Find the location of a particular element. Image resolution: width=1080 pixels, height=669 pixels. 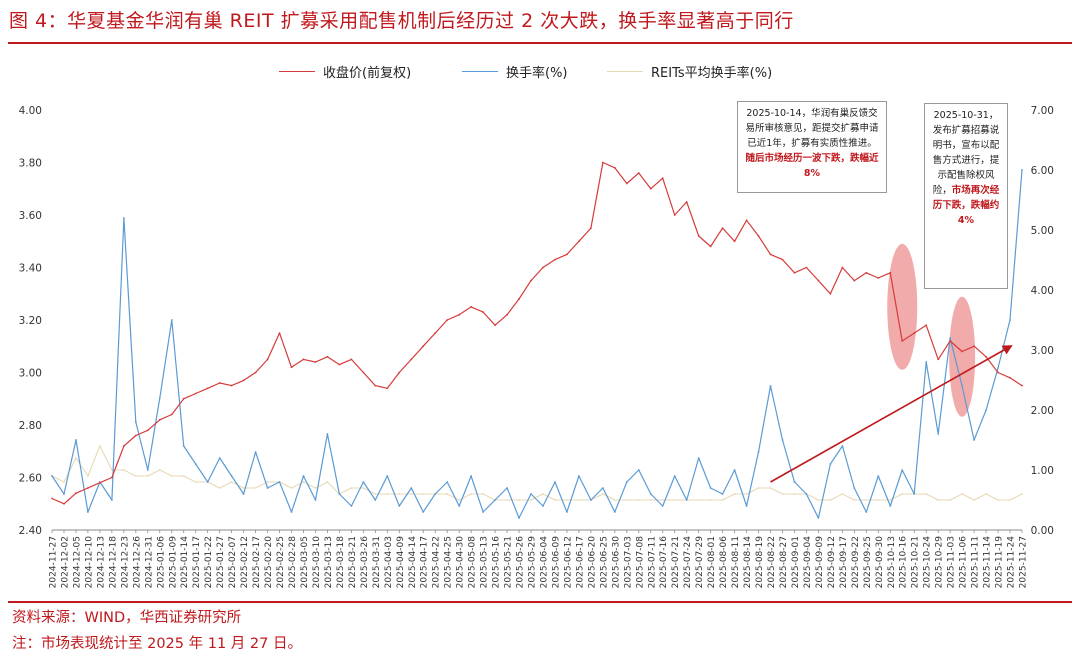

legend-item-reits: REITs平均换手率(%) is located at coordinates (689, 71).